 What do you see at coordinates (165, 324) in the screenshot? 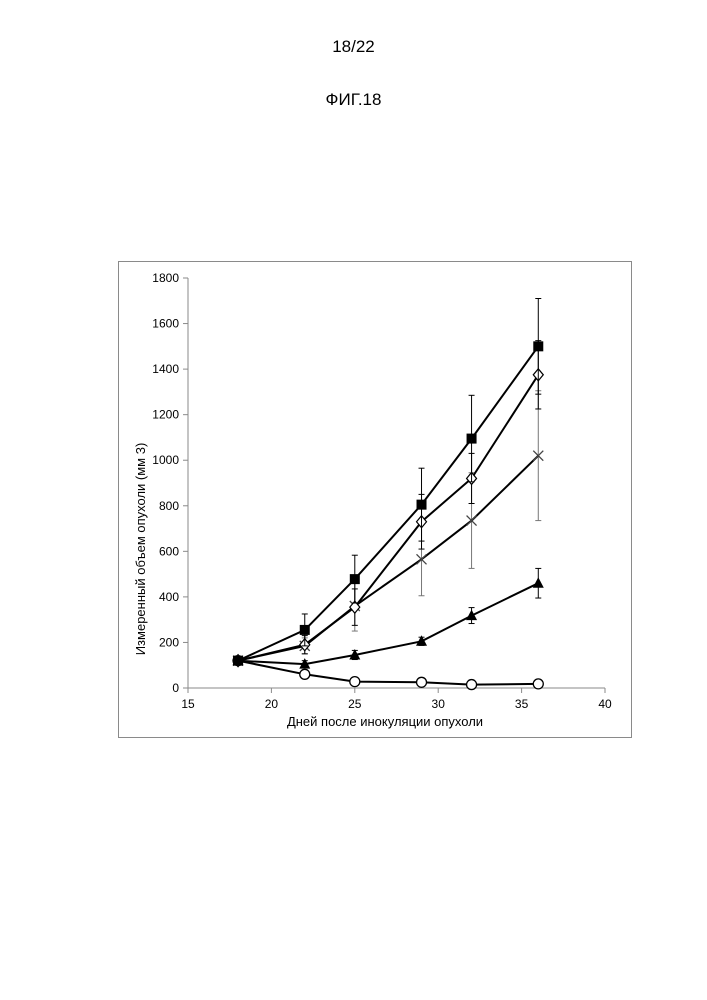
I see `y-tick-label: 1600` at bounding box center [165, 324].